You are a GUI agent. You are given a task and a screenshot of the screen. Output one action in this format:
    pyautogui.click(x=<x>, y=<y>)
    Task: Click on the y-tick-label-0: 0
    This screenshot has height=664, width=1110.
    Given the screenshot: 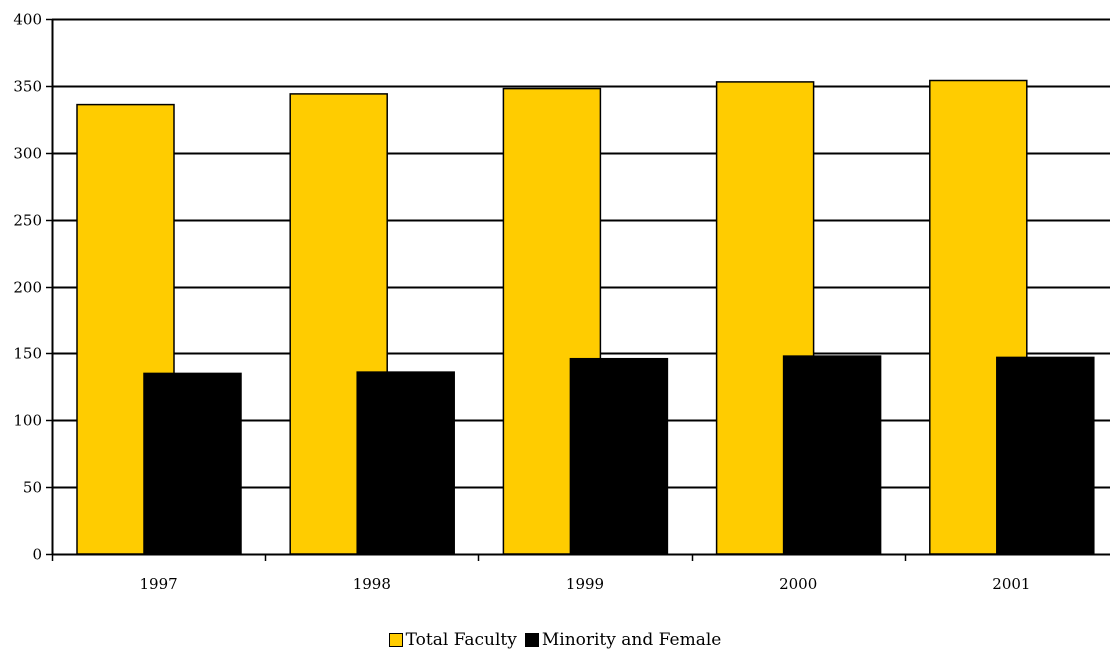 What is the action you would take?
    pyautogui.click(x=37, y=555)
    